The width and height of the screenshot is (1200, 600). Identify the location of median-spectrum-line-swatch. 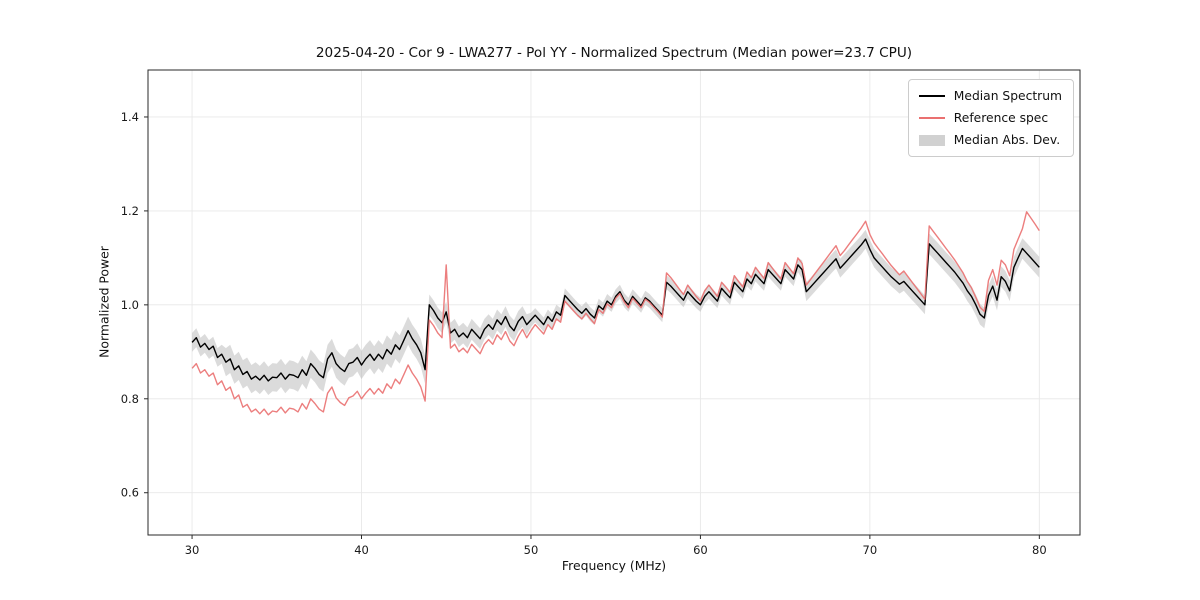
(931, 96).